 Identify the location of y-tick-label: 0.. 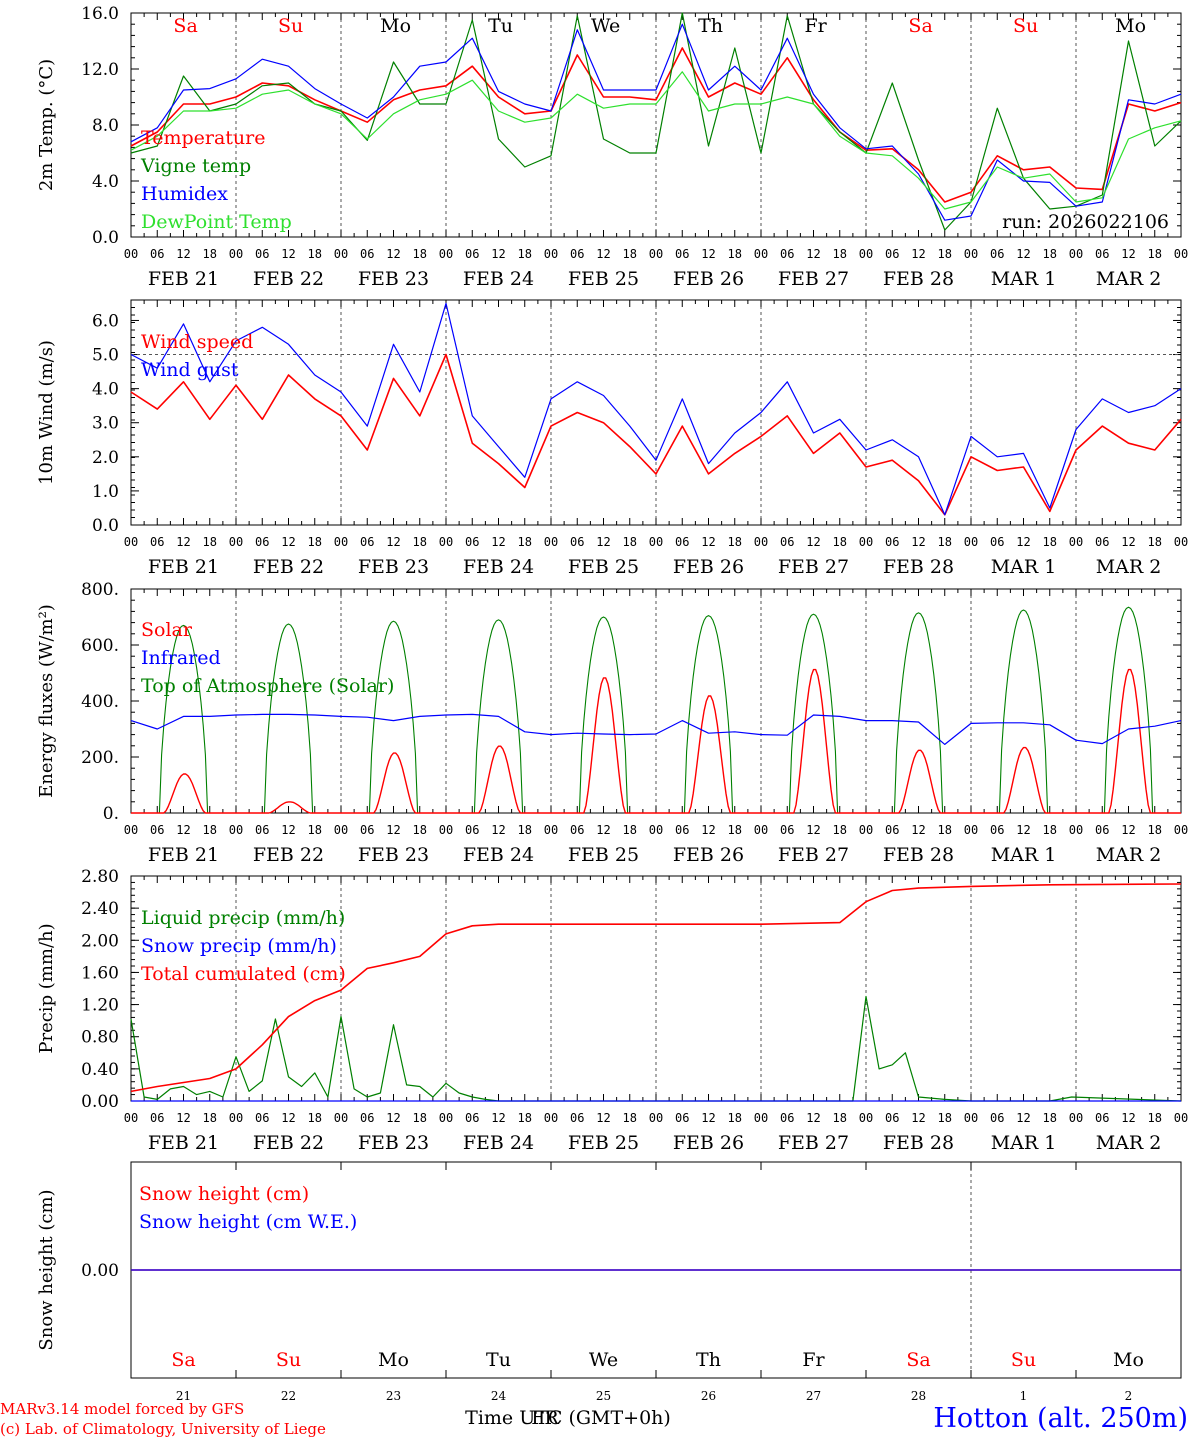
(111, 814).